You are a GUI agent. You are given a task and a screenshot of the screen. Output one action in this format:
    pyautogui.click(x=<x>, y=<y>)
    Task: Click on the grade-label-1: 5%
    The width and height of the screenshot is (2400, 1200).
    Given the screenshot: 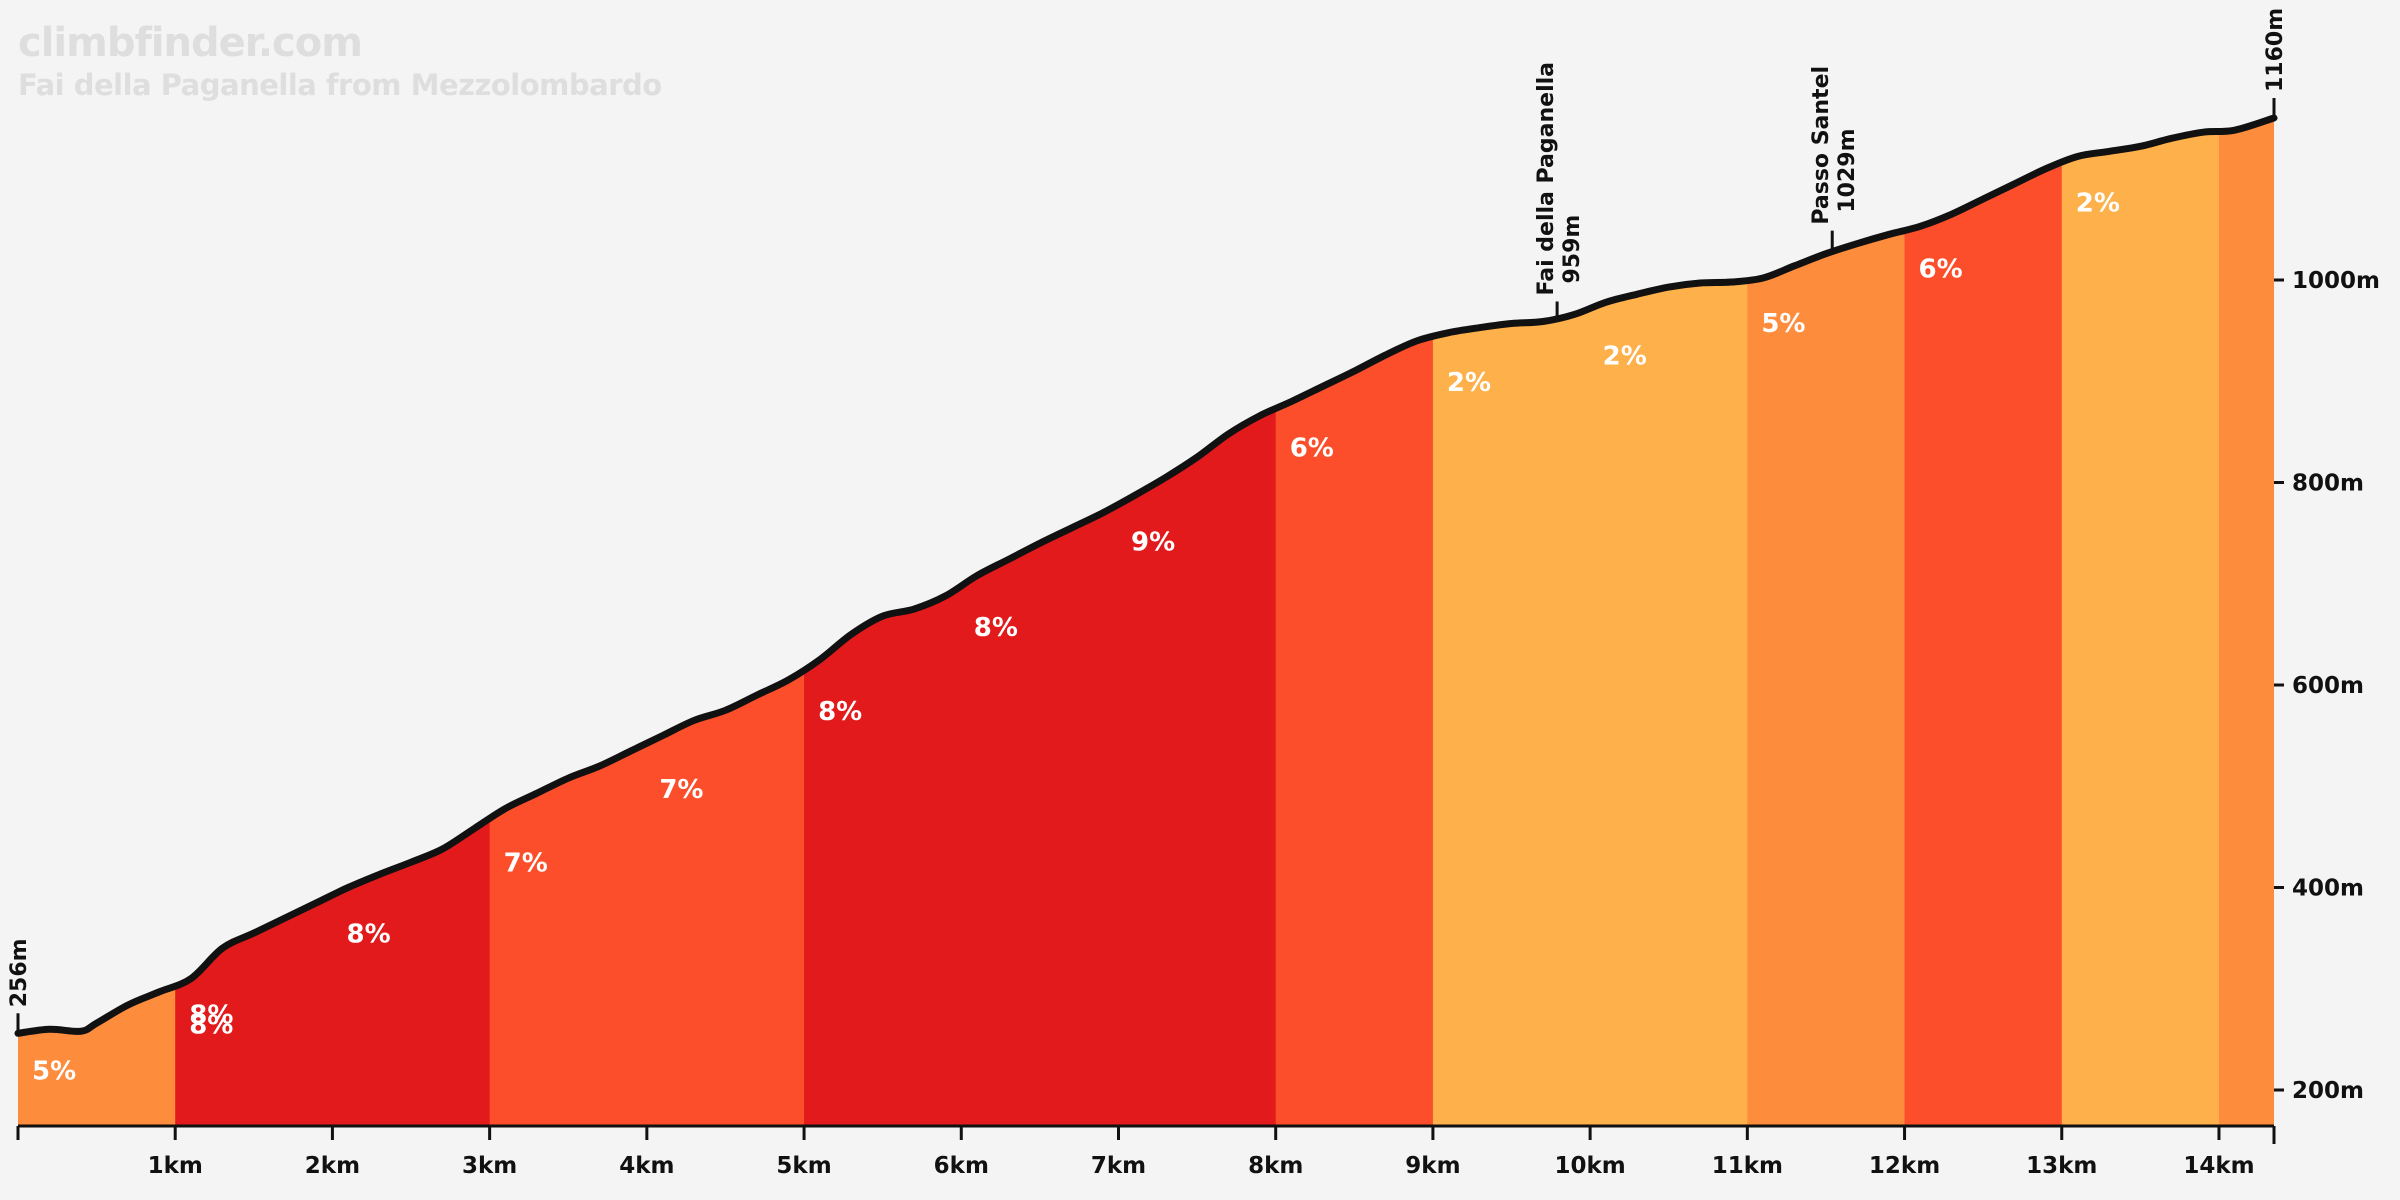 What is the action you would take?
    pyautogui.click(x=54, y=1071)
    